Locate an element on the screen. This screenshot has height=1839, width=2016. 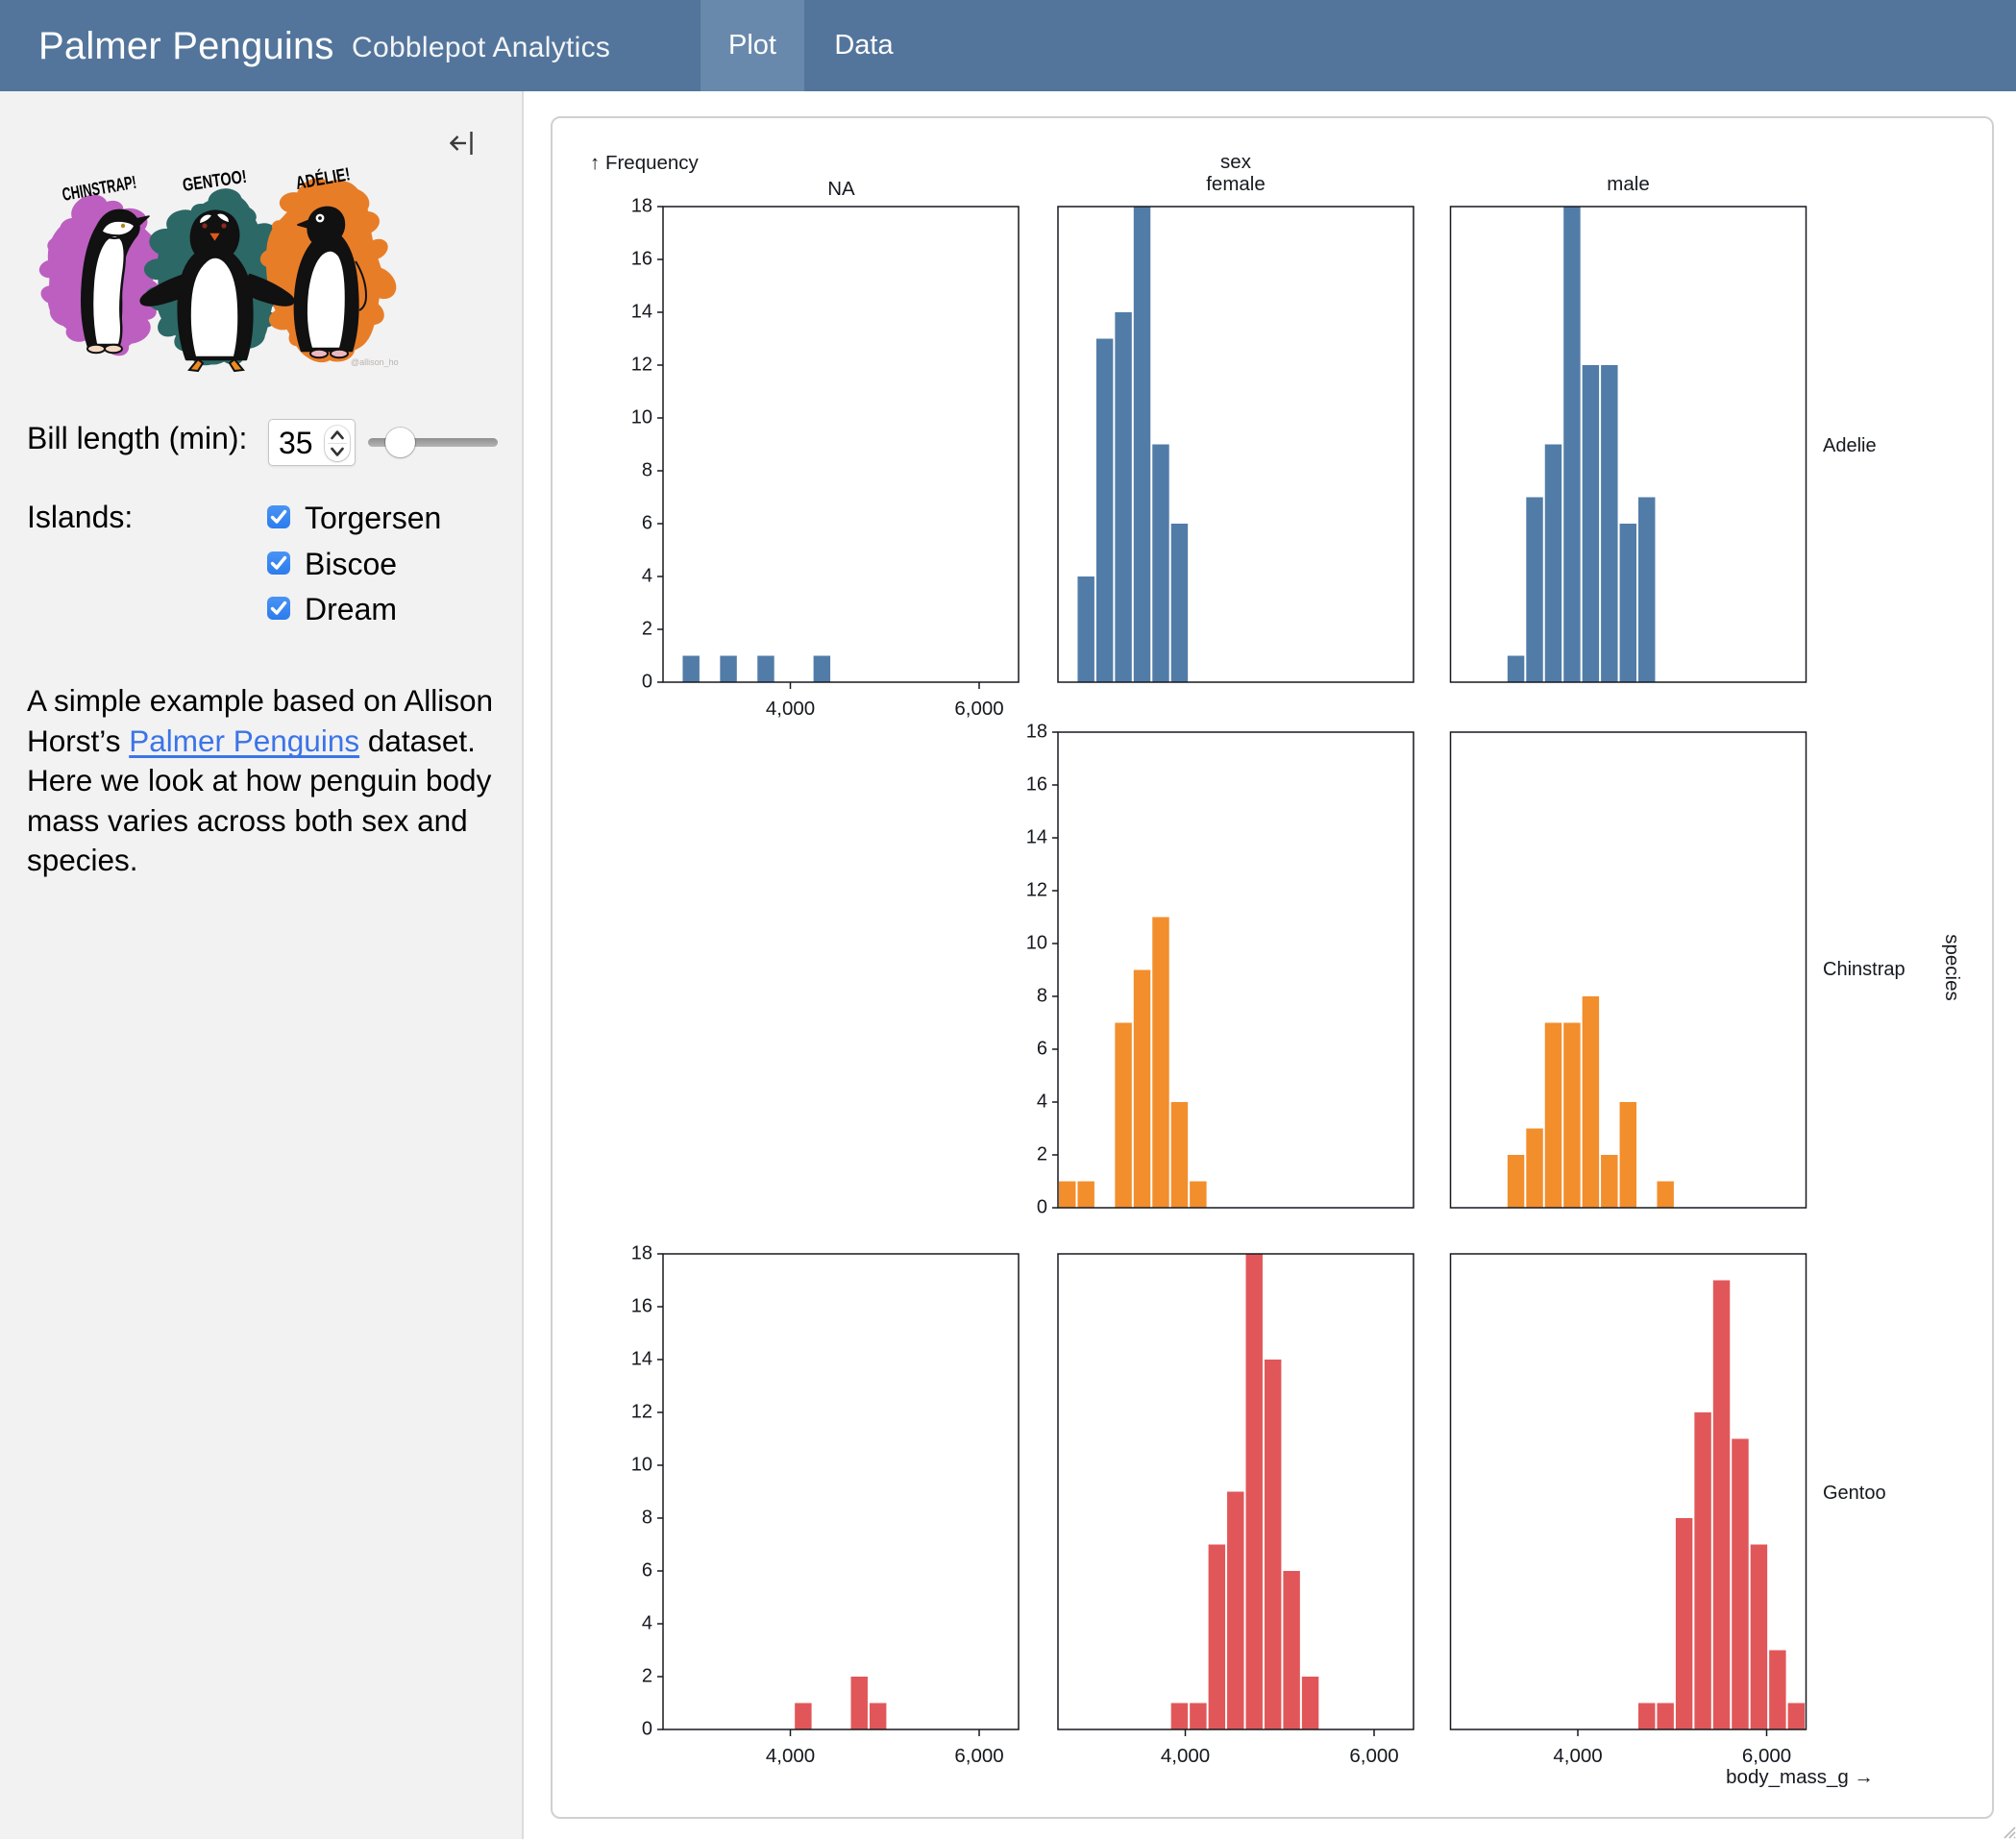
svg-text: NA is located at coordinates (841, 189).